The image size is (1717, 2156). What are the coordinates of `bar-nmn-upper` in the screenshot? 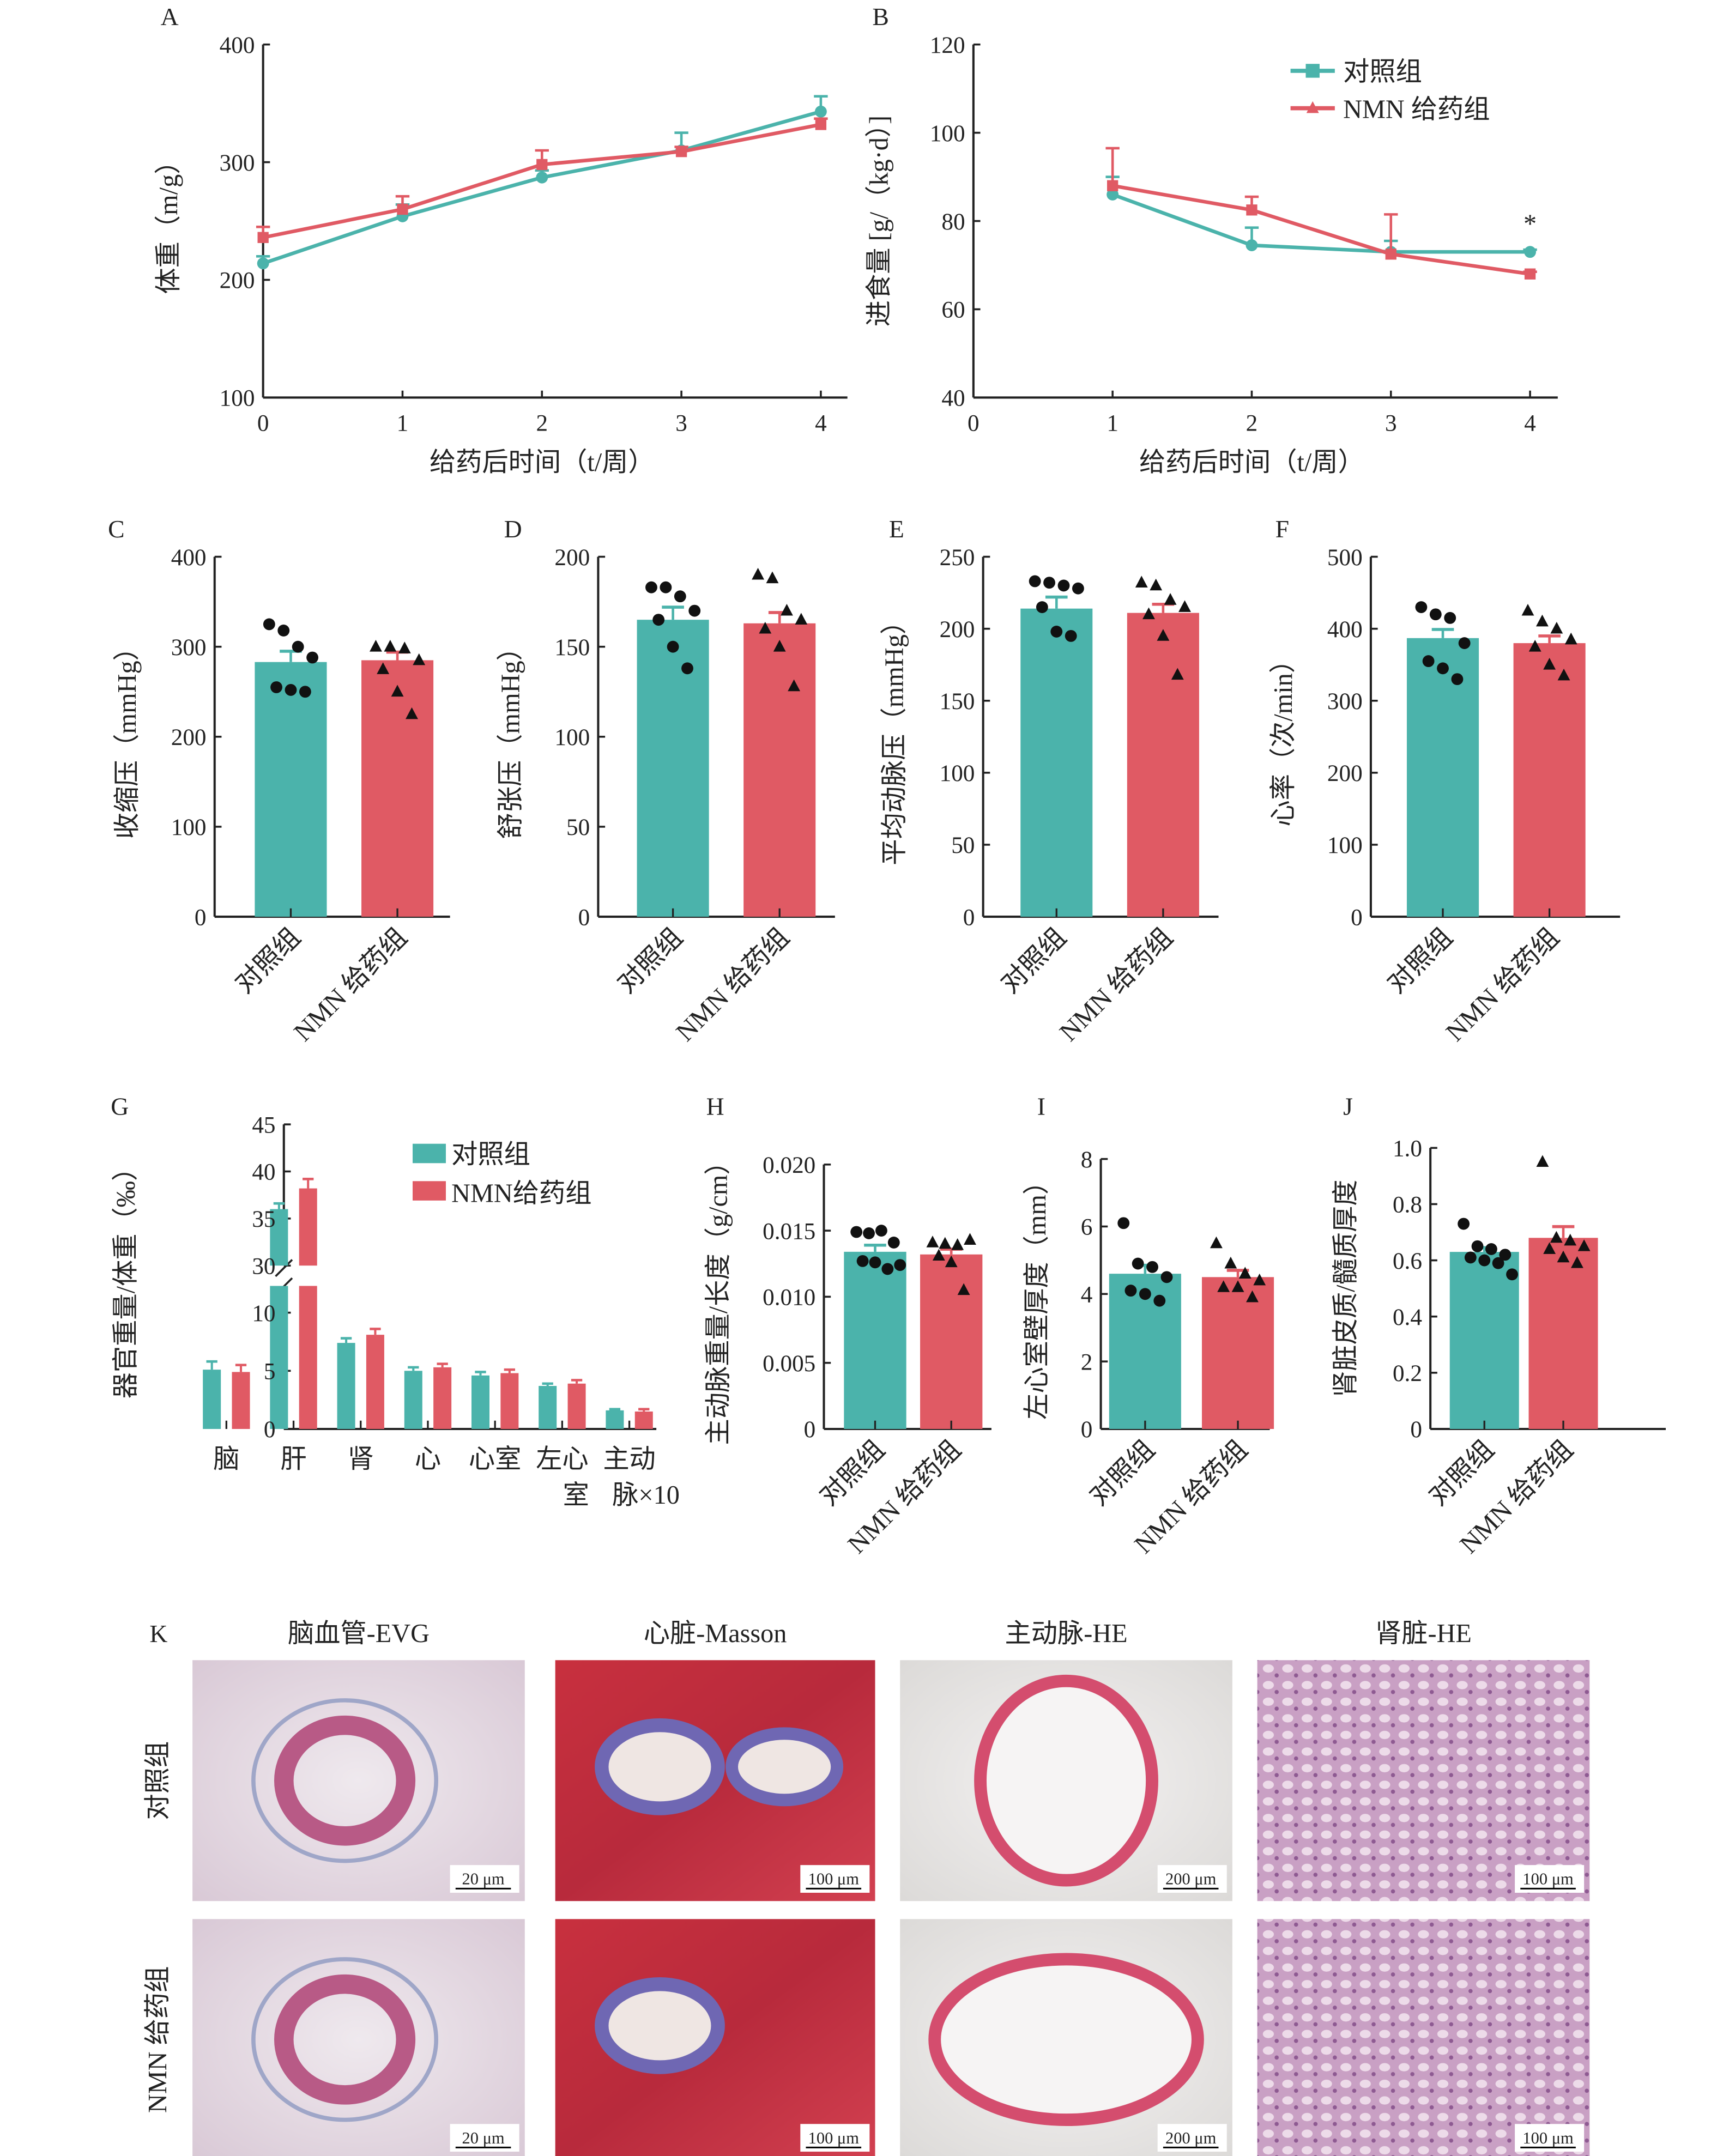 It's located at (308, 1227).